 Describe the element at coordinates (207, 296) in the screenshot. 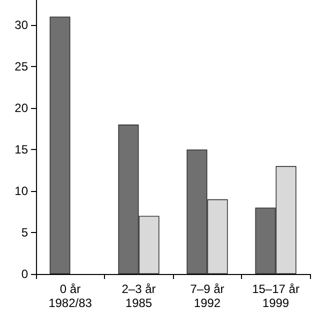

I see `x-tick-label: 7–9 år 1992` at that location.